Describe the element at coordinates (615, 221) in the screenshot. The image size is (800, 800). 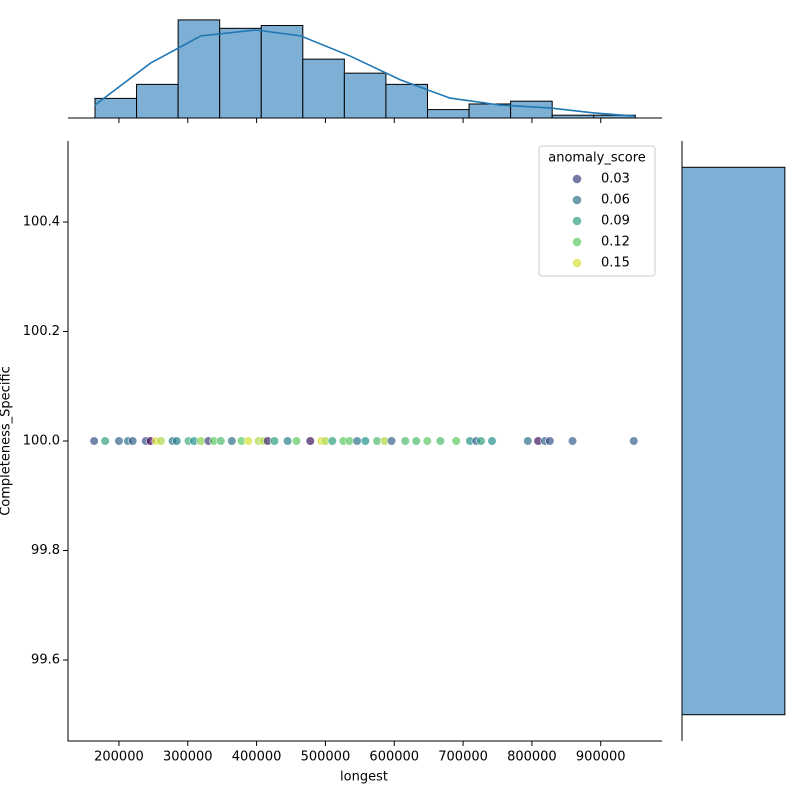
I see `legend-label: 0.09` at that location.